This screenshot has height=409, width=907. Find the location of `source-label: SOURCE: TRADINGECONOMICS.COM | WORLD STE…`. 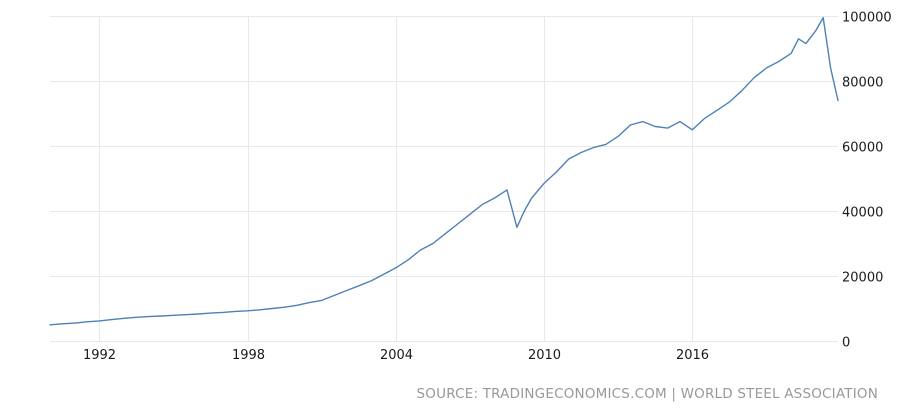

source-label: SOURCE: TRADINGECONOMICS.COM | WORLD STE… is located at coordinates (647, 394).